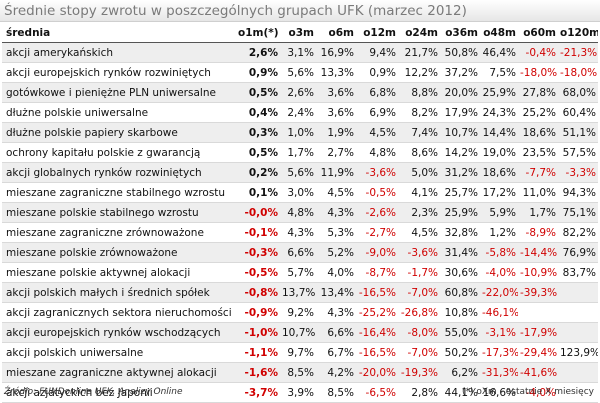  What do you see at coordinates (499, 92) in the screenshot?
I see `return-cell: 25,9%` at bounding box center [499, 92].